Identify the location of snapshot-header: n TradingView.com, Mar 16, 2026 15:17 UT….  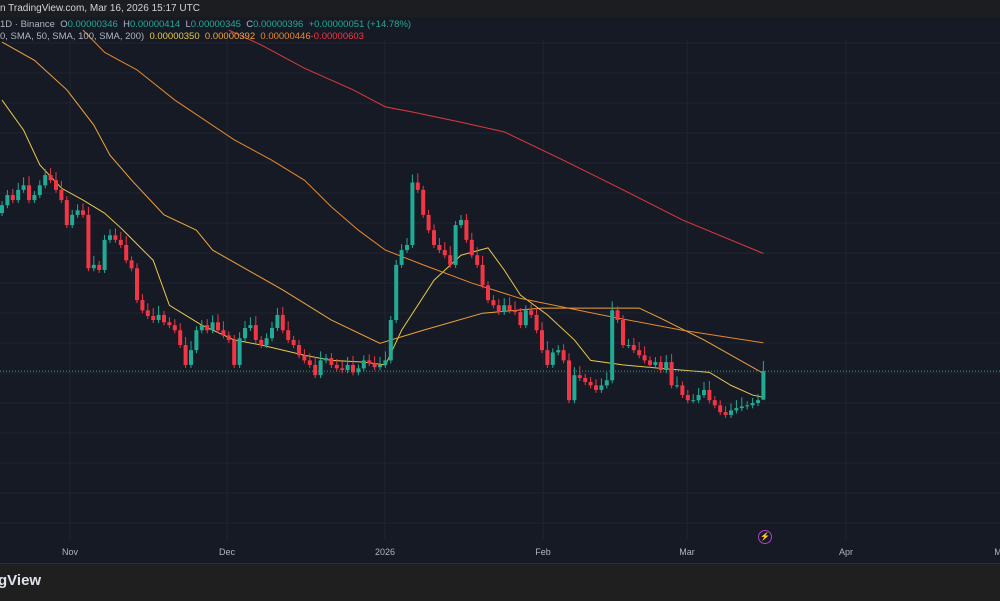
(500, 8).